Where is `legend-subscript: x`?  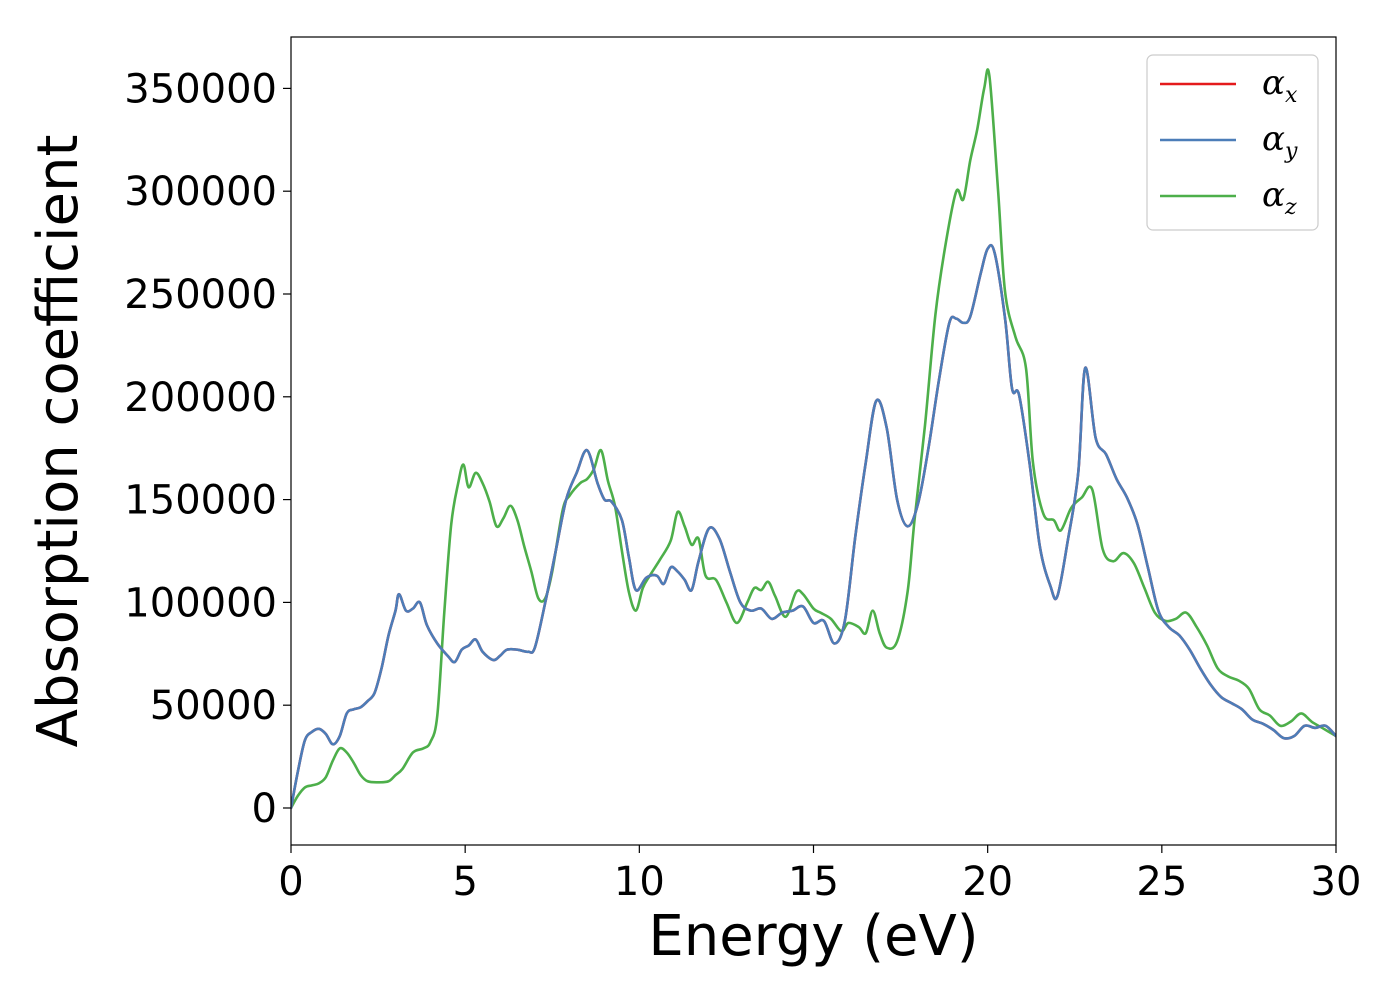 legend-subscript: x is located at coordinates (1291, 95).